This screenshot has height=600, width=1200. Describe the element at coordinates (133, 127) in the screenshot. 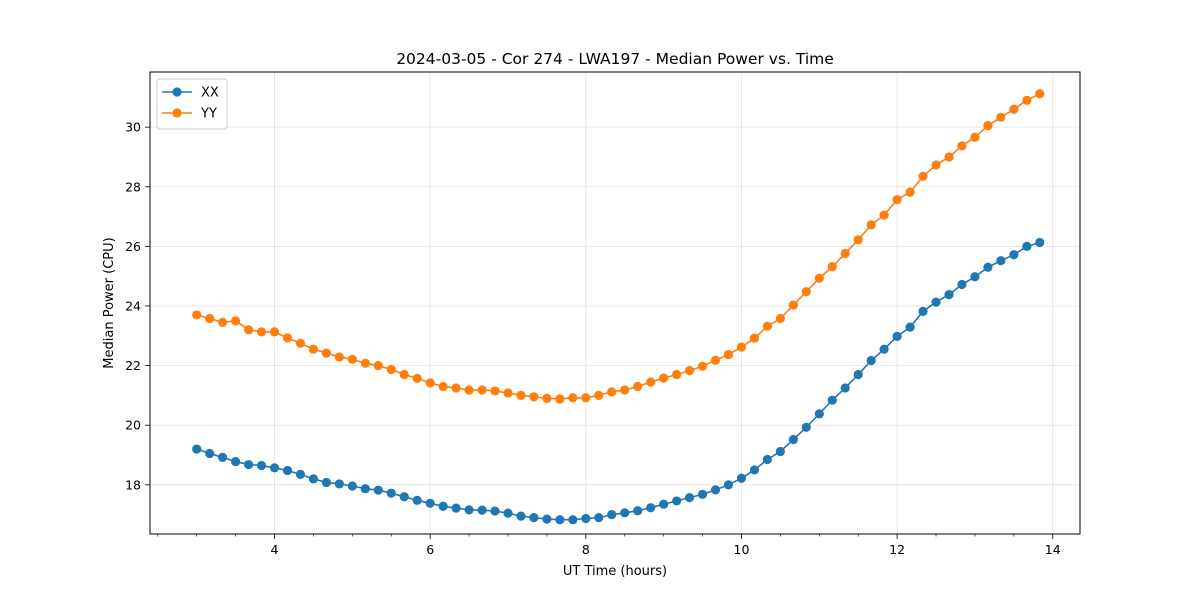

I see `y-tick-label: 30` at that location.